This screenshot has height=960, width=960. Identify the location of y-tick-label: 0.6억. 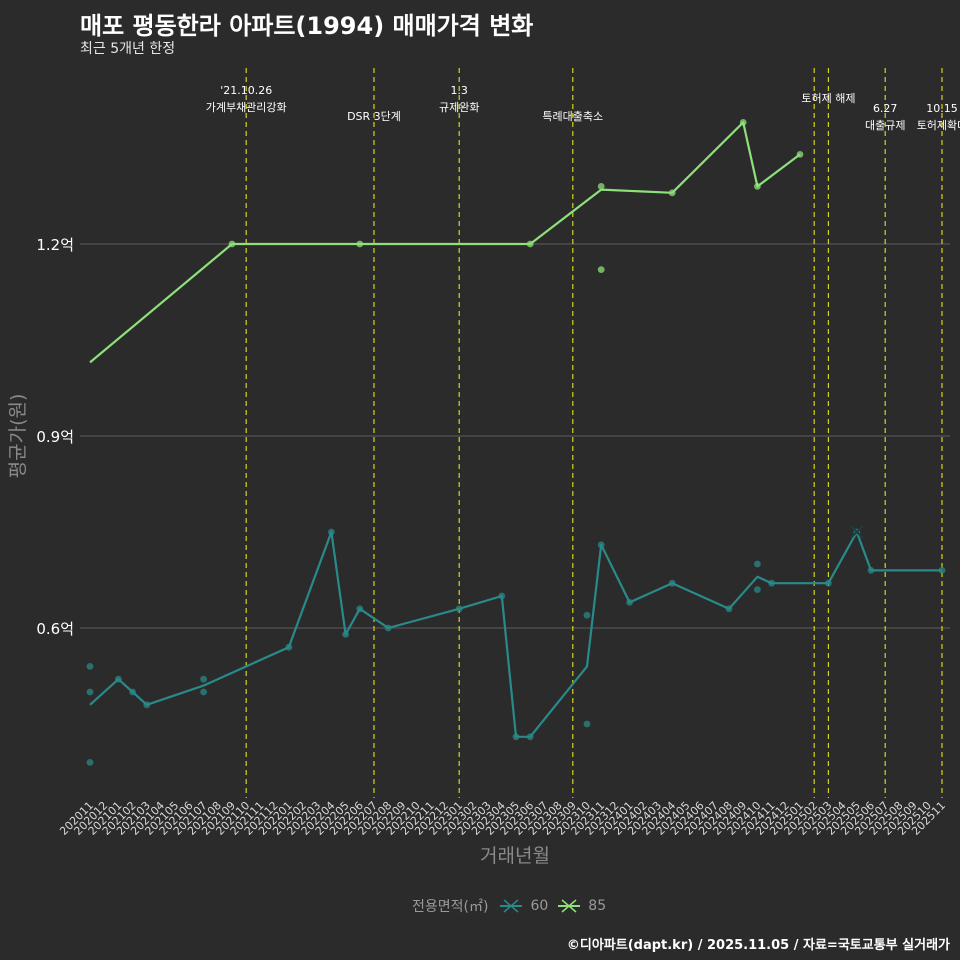
(55, 629).